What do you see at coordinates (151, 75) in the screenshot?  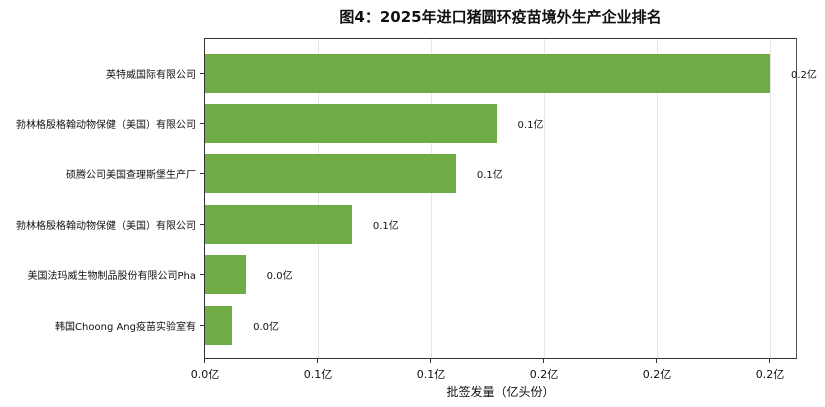 I see `y-category-label: 英特威国际有限公司` at bounding box center [151, 75].